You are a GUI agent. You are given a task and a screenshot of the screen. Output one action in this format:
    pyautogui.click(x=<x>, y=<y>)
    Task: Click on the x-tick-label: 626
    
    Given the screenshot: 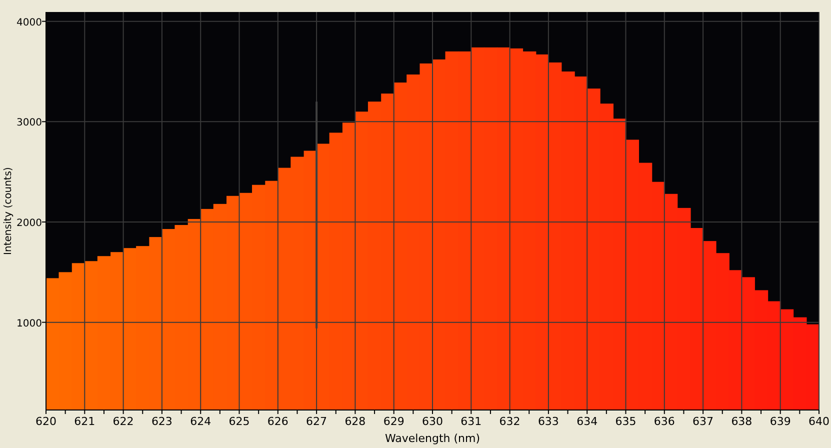 What is the action you would take?
    pyautogui.click(x=277, y=421)
    